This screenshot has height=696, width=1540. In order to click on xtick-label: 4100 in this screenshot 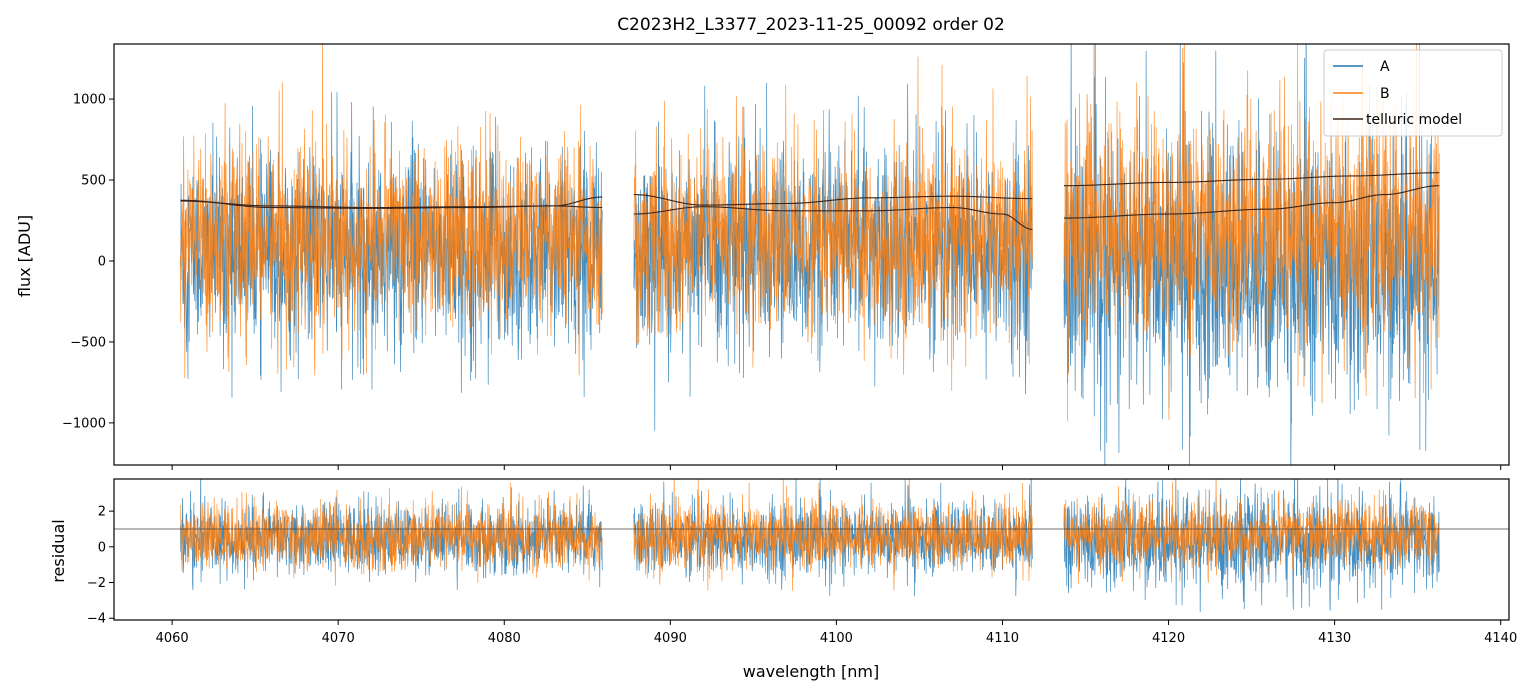, I will do `click(836, 638)`.